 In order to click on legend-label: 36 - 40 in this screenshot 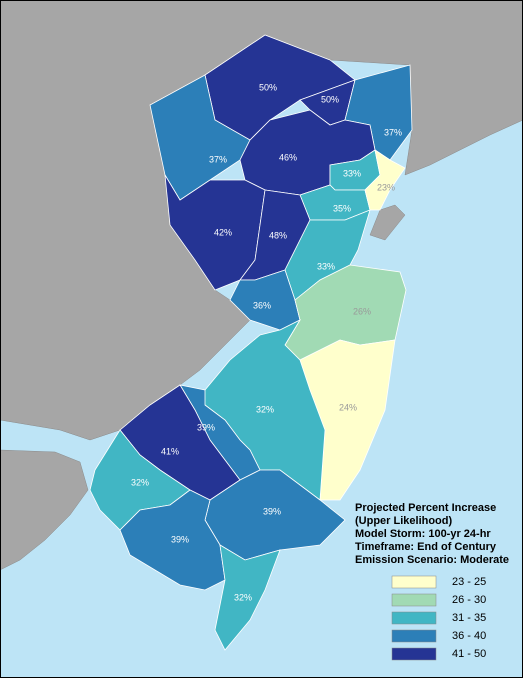, I will do `click(469, 636)`.